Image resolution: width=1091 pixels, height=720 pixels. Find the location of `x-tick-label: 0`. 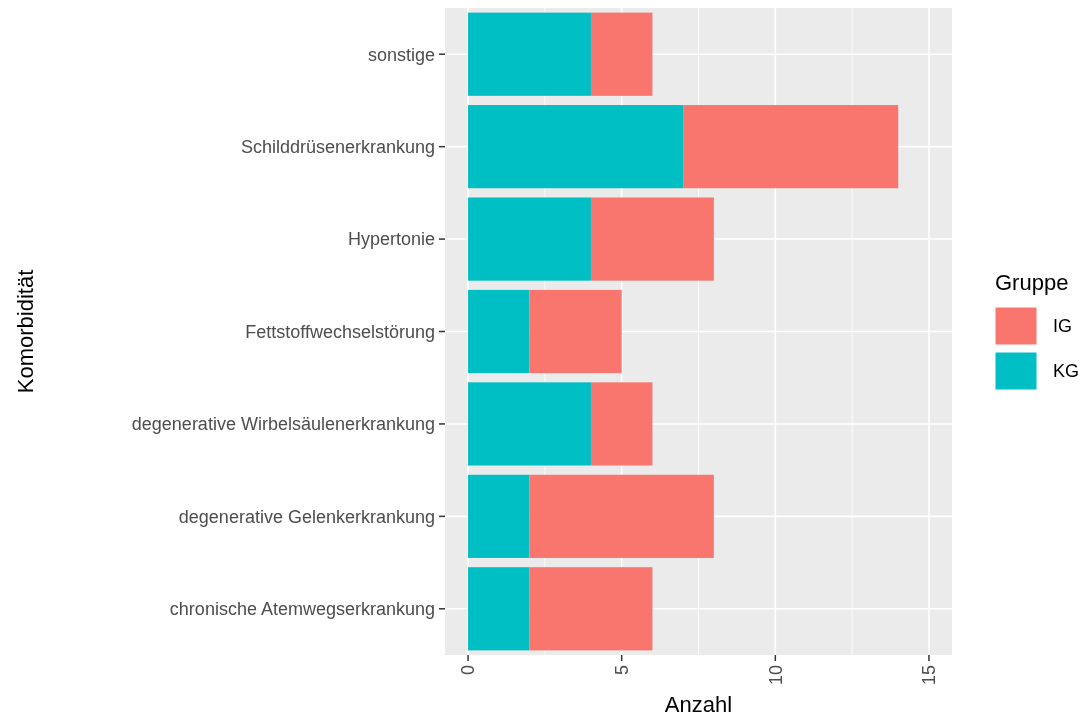

x-tick-label: 0 is located at coordinates (468, 670).